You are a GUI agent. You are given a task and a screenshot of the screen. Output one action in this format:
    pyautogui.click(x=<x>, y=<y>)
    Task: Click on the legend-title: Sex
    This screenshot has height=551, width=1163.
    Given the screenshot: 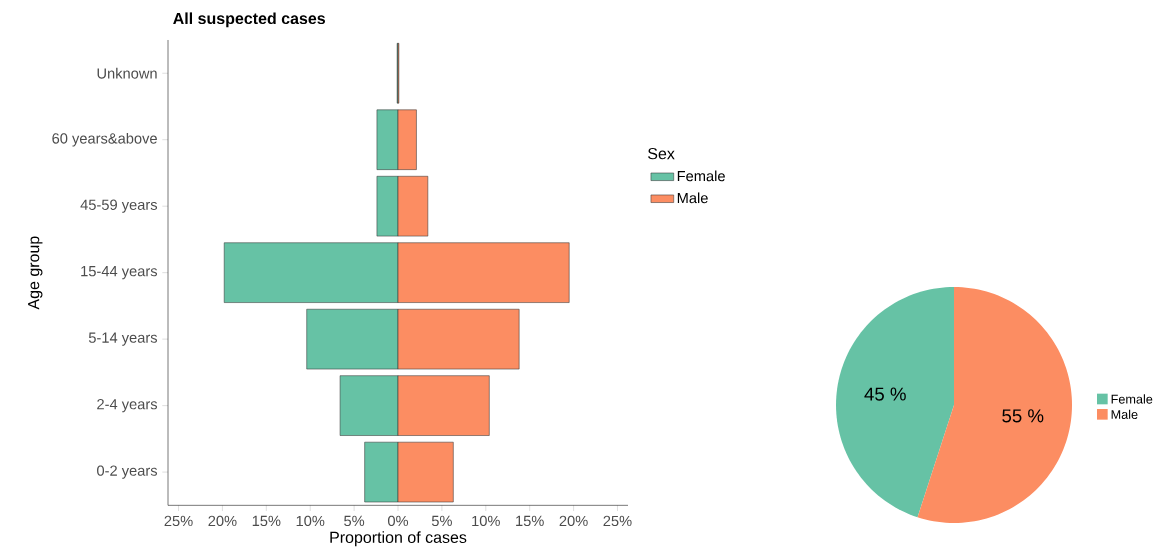 What is the action you would take?
    pyautogui.click(x=661, y=154)
    